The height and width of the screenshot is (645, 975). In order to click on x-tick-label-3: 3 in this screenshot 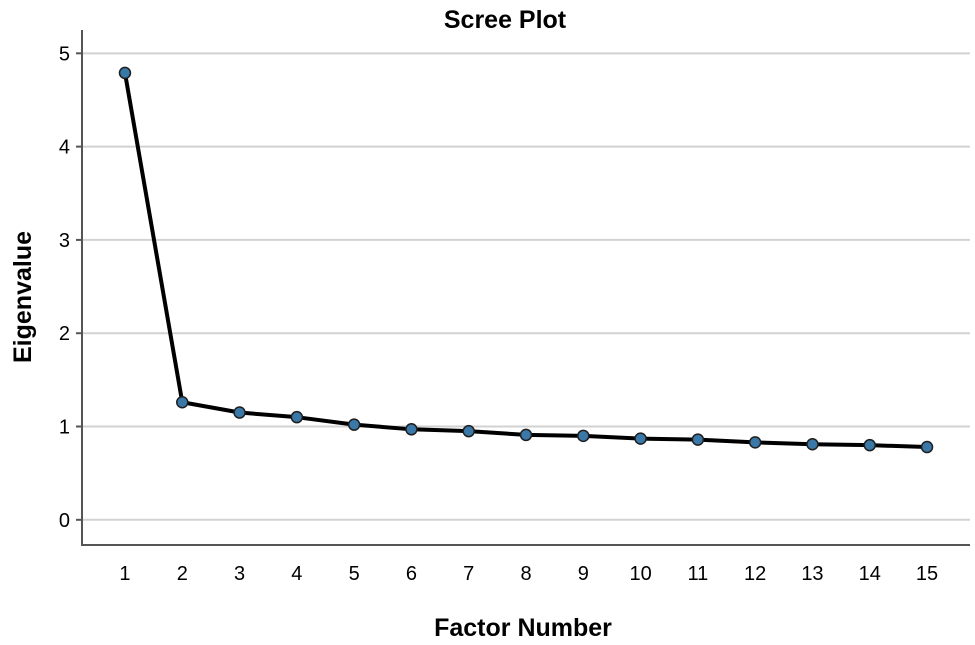, I will do `click(239, 574)`.